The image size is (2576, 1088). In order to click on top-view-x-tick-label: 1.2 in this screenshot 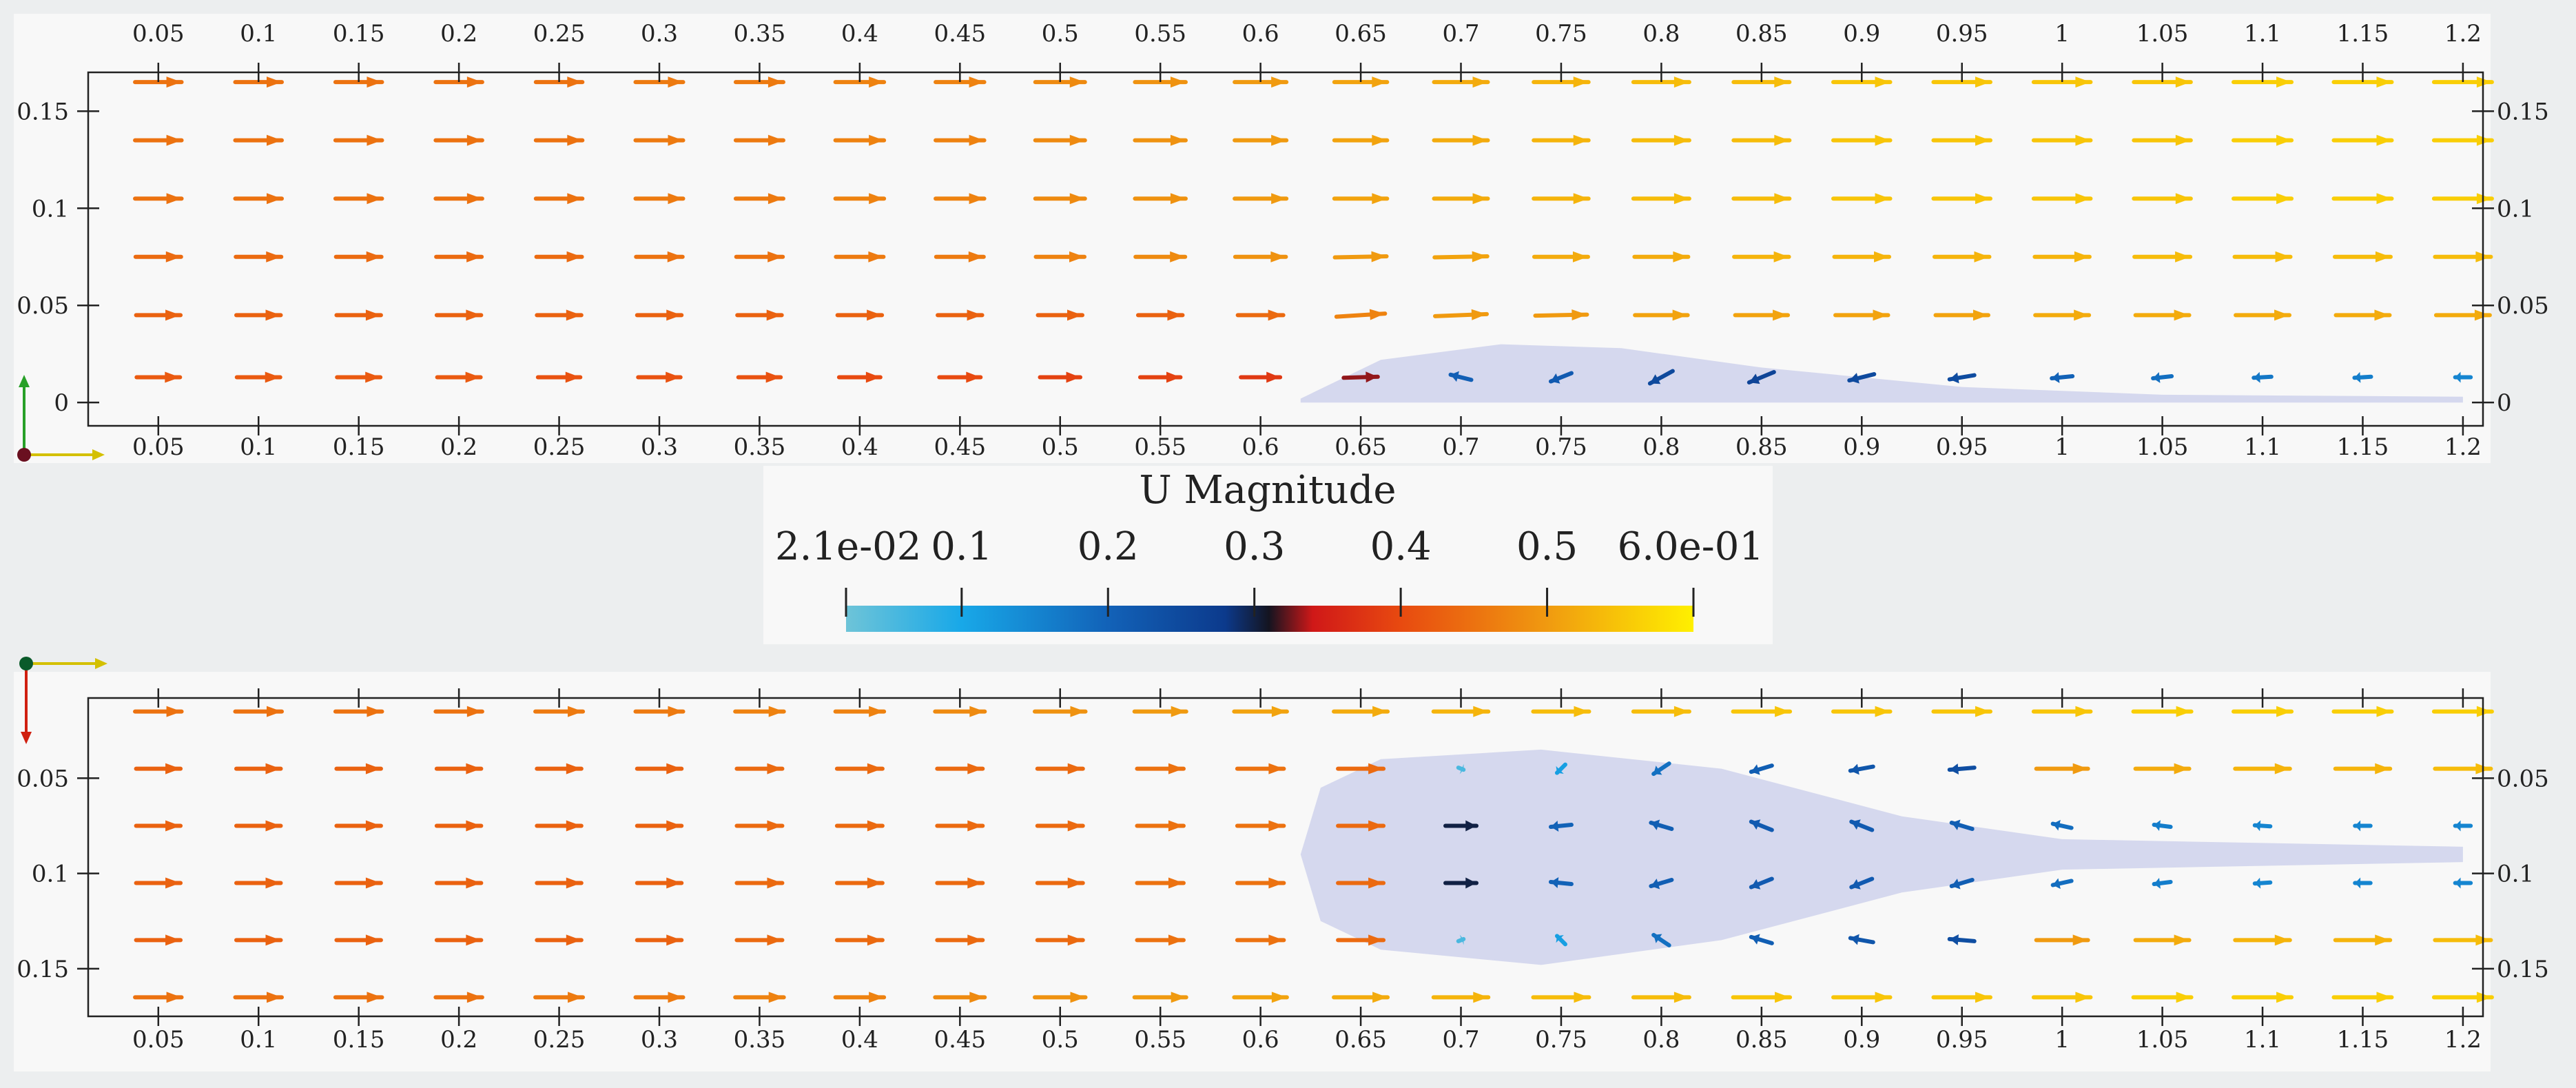, I will do `click(2463, 1040)`.